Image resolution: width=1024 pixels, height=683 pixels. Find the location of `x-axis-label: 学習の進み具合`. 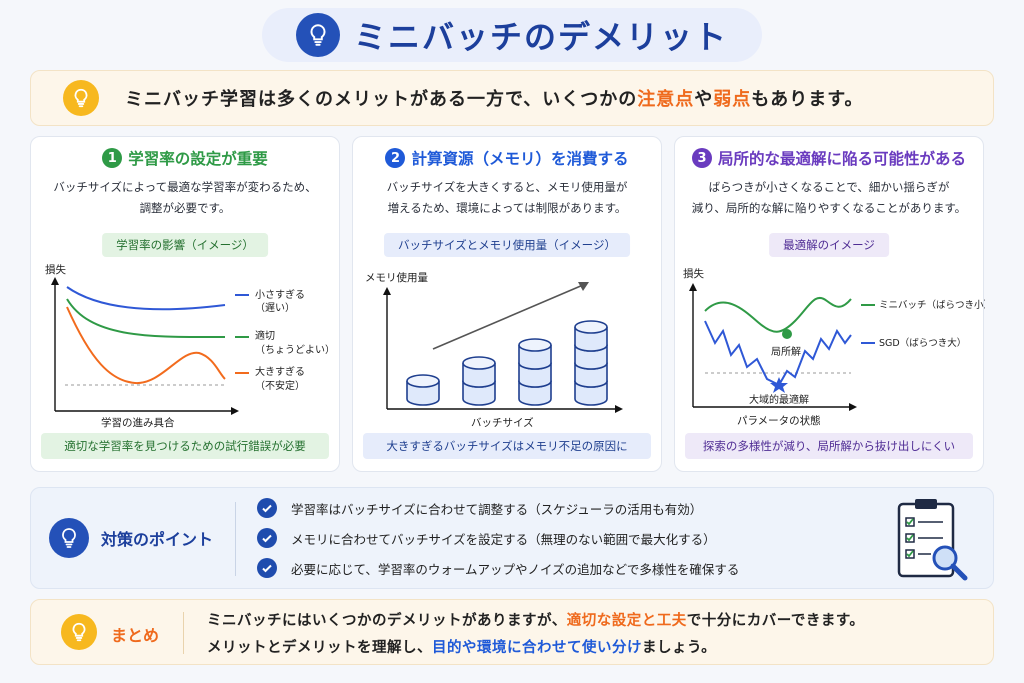

x-axis-label: 学習の進み具合 is located at coordinates (138, 422).